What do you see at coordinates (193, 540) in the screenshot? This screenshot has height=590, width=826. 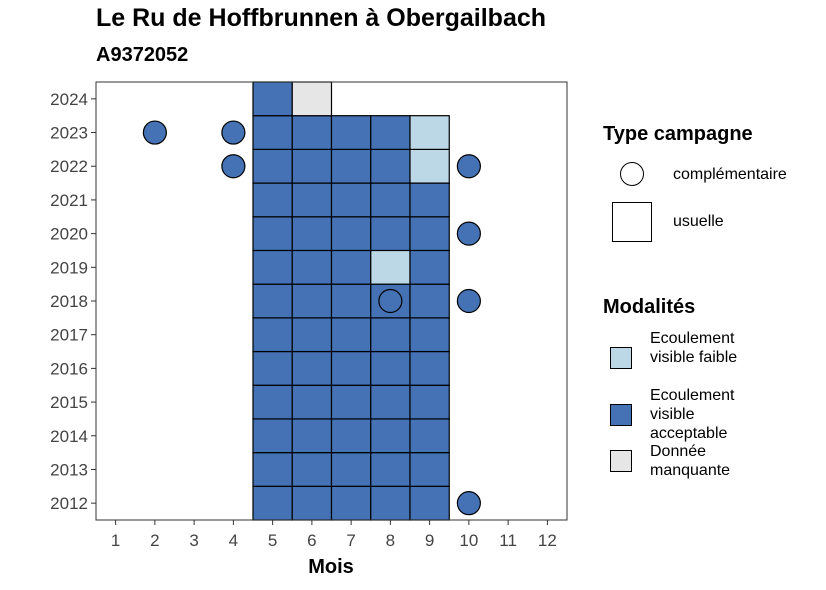 I see `x-tick-label: 3` at bounding box center [193, 540].